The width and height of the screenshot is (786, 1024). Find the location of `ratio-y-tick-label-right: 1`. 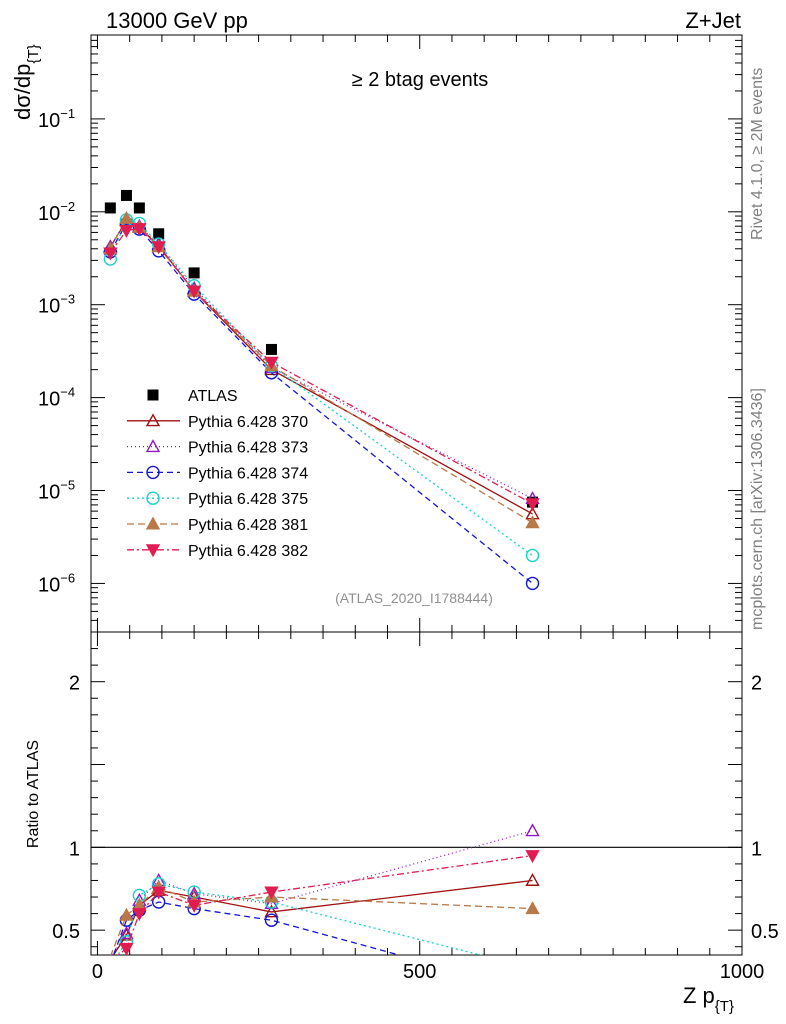

ratio-y-tick-label-right: 1 is located at coordinates (756, 849).